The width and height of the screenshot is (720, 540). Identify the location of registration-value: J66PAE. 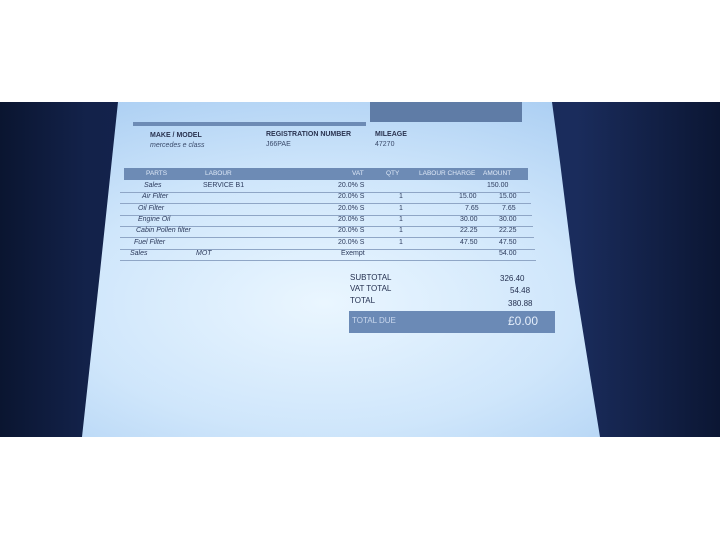
(278, 144).